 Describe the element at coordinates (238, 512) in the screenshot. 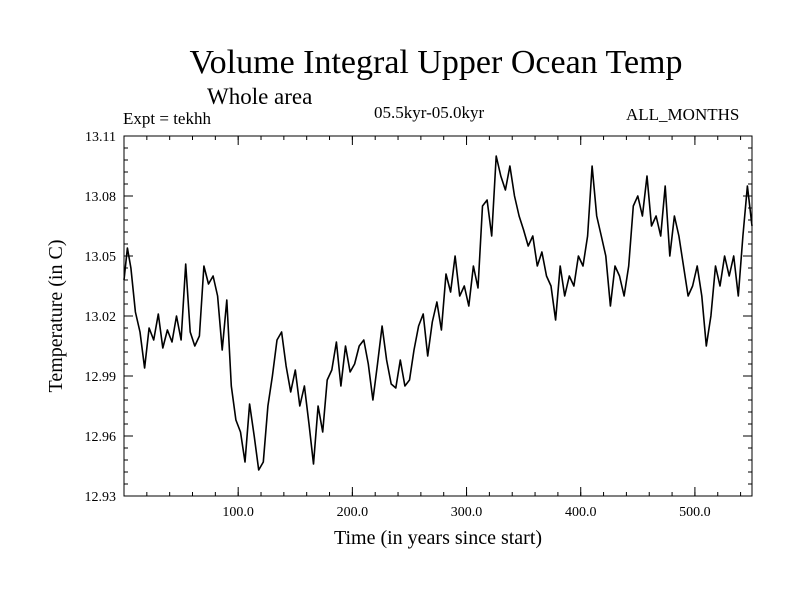

I see `x-tick-label: 100.0` at that location.